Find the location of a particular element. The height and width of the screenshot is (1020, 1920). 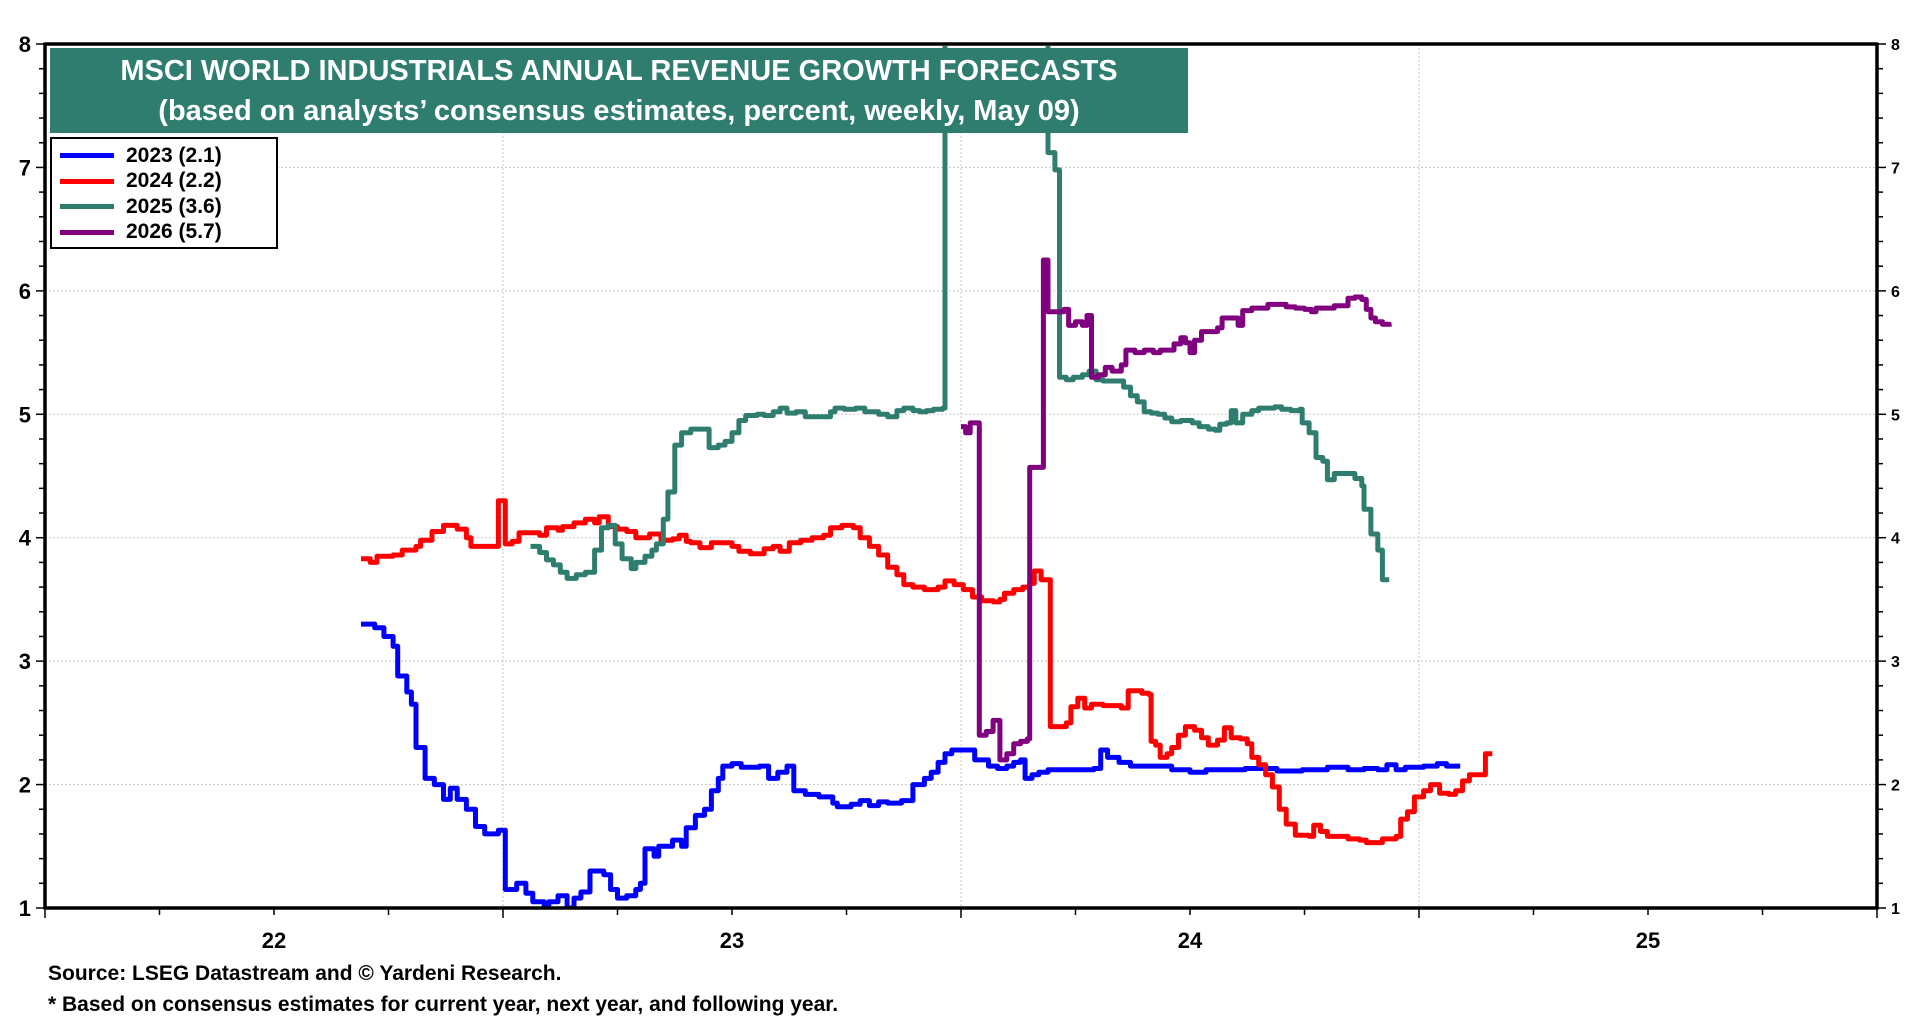

y-tick-label-right: 3 is located at coordinates (1895, 662).